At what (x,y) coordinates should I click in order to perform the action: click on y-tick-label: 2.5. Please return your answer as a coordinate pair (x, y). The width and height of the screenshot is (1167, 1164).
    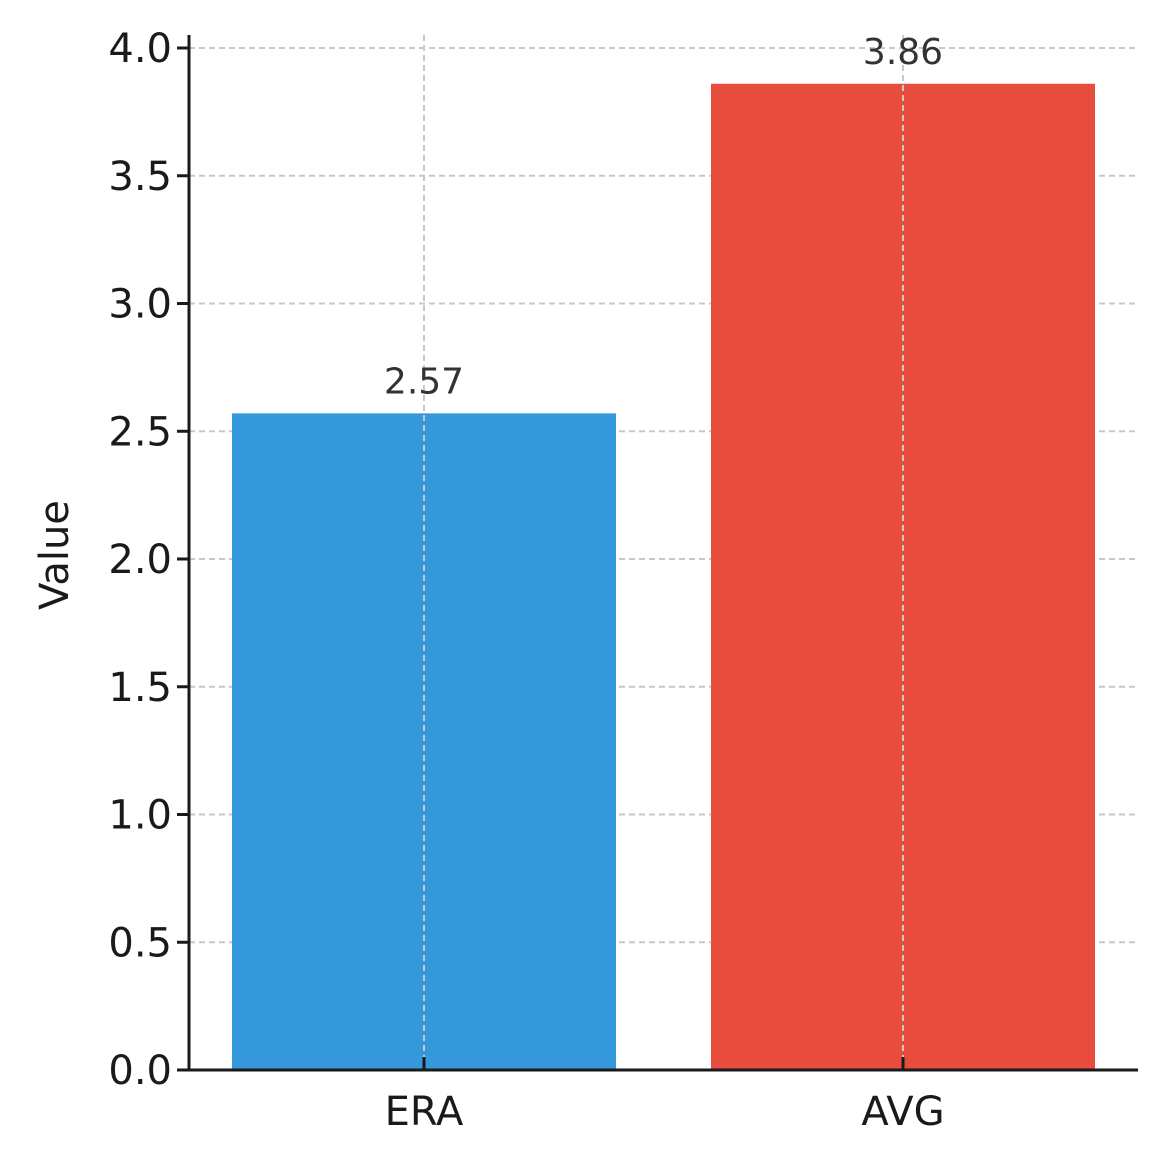
    Looking at the image, I should click on (140, 432).